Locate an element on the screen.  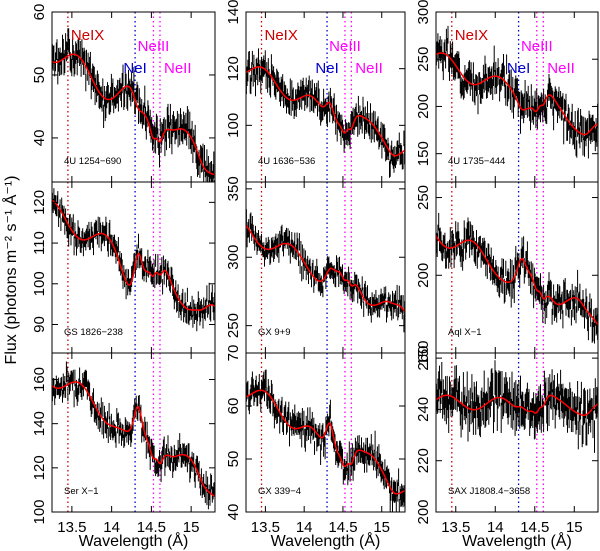
panel-5: 250 300 350 GX 9+9 is located at coordinates (315, 265).